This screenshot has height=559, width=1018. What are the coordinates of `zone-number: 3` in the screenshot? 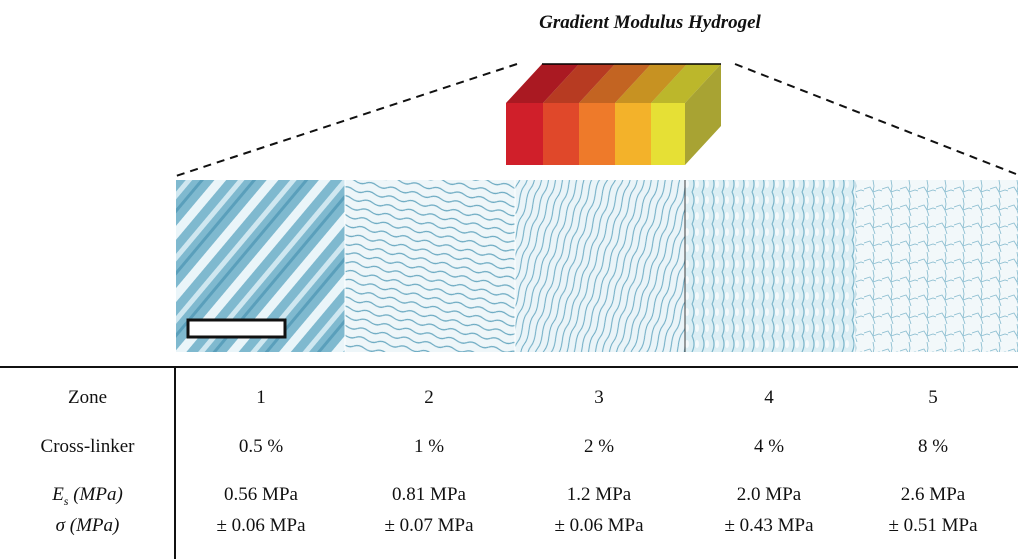 It's located at (599, 397).